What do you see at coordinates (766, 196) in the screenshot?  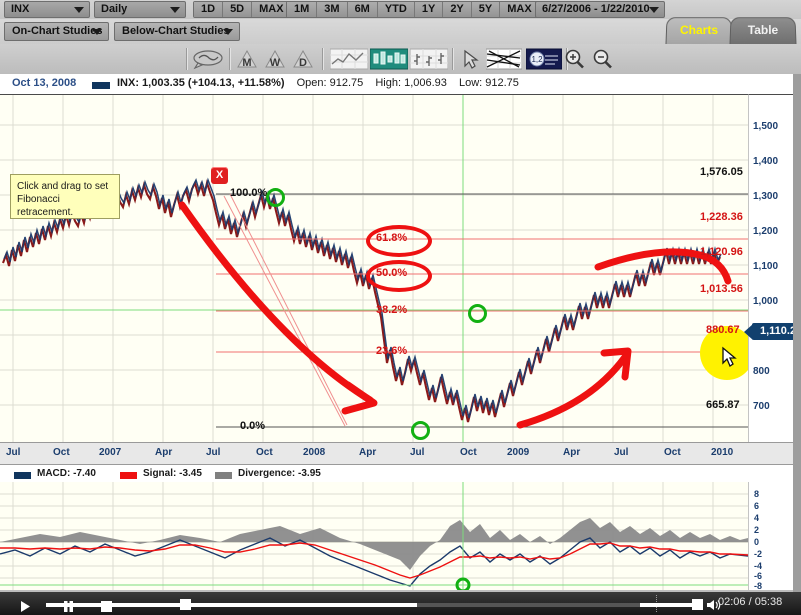 I see `price-tick-1300: 1,300` at bounding box center [766, 196].